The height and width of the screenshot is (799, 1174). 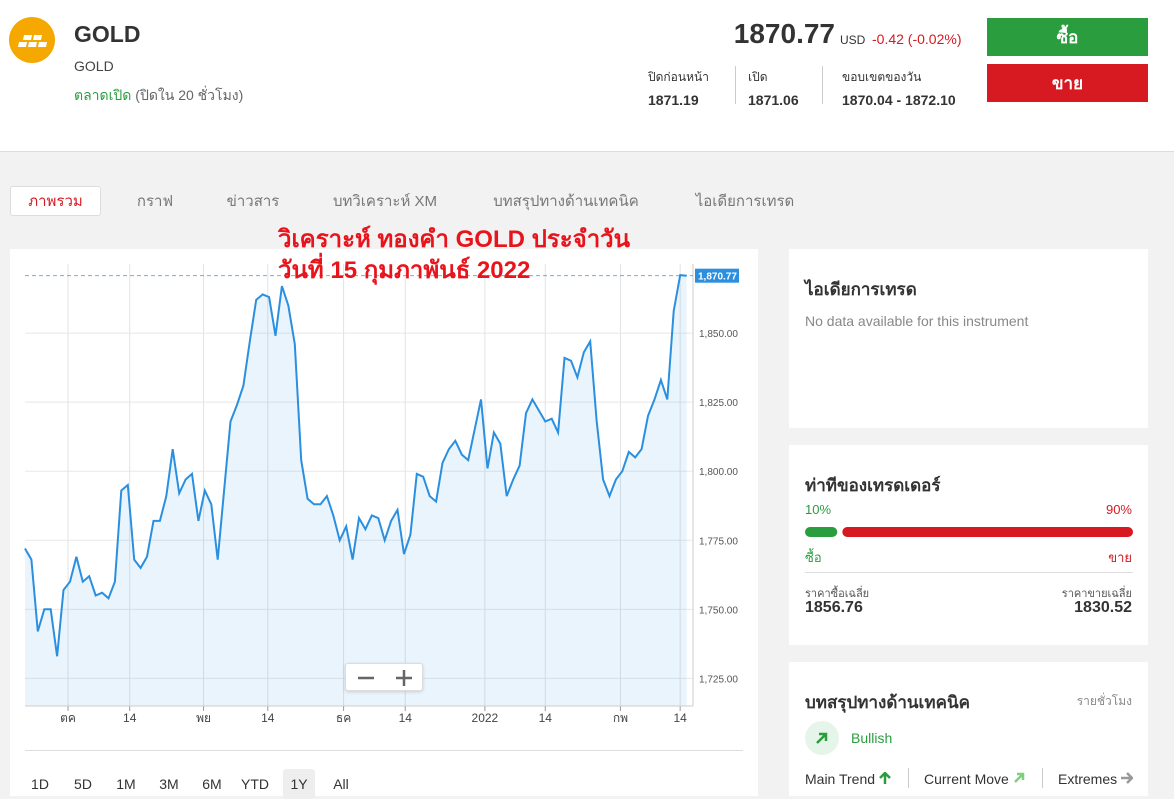 I want to click on y-tick-label: 1,775.00, so click(x=718, y=541).